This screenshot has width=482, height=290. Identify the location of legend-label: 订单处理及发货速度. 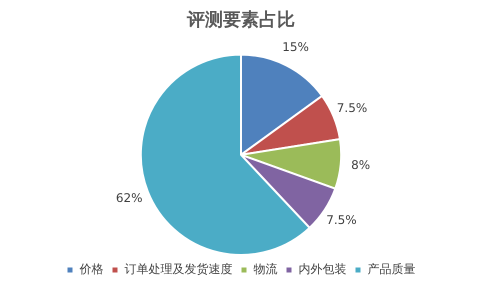
(178, 269).